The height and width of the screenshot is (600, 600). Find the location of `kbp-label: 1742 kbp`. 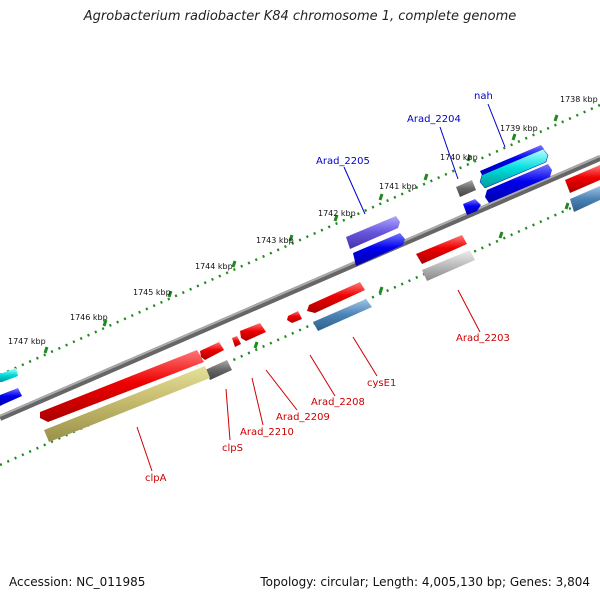

kbp-label: 1742 kbp is located at coordinates (337, 213).